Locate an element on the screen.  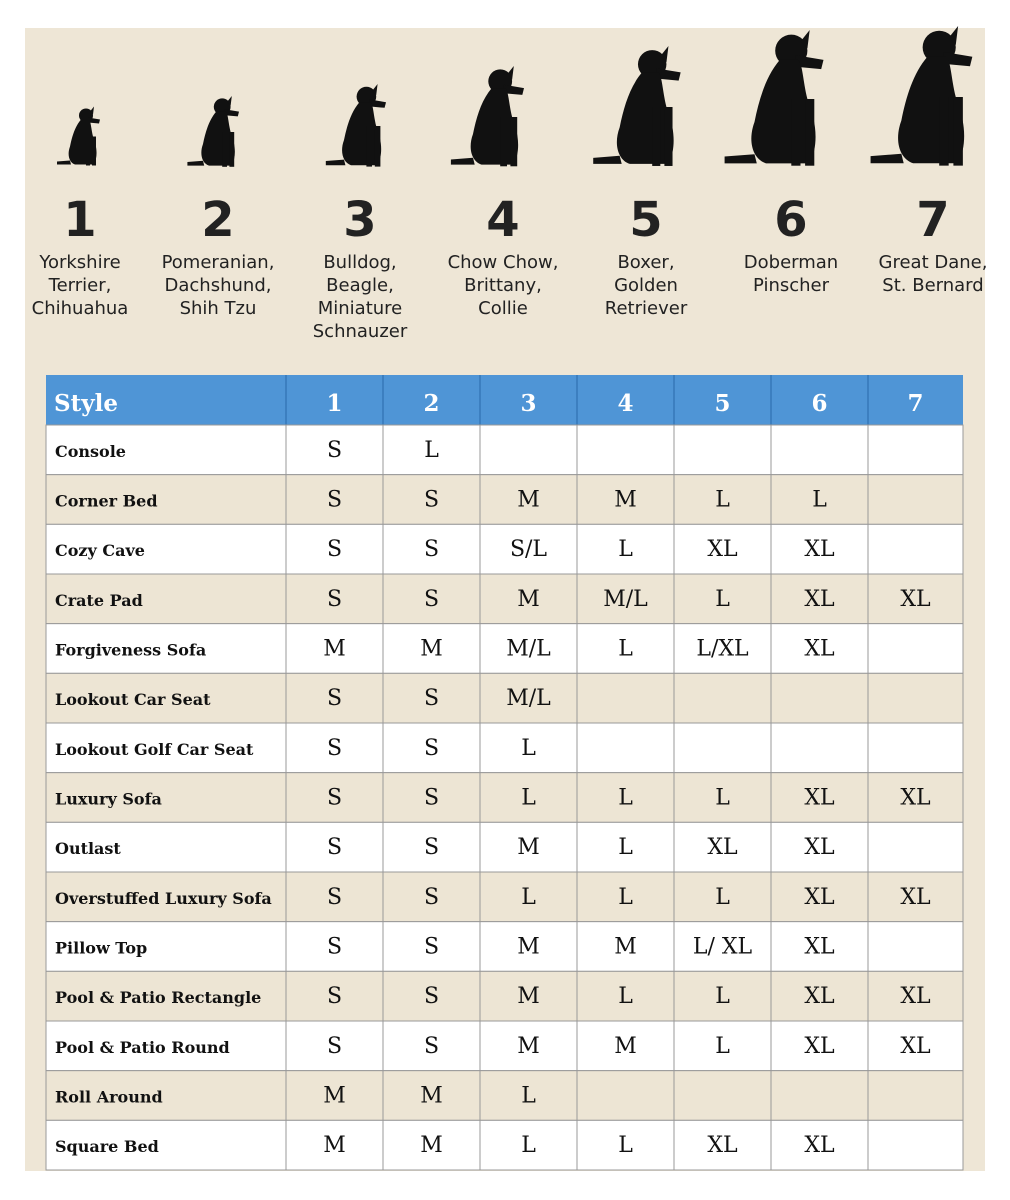
breed-name: Pomeranian, is located at coordinates (218, 262).